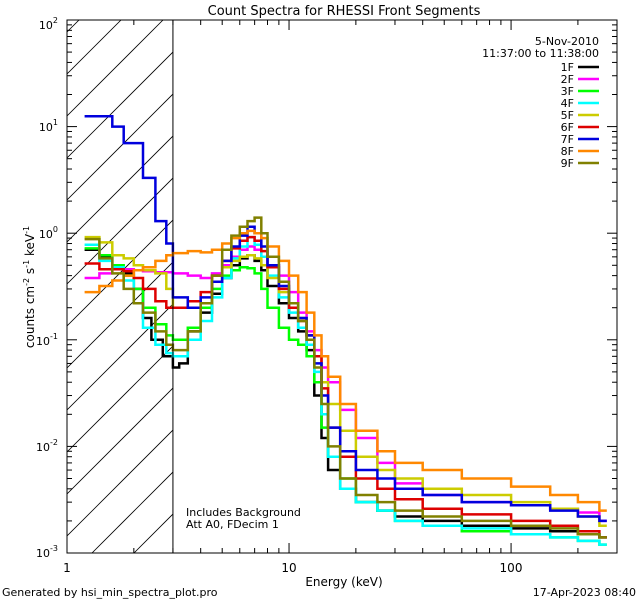 The height and width of the screenshot is (600, 640). What do you see at coordinates (567, 67) in the screenshot?
I see `legend-label: 1F` at bounding box center [567, 67].